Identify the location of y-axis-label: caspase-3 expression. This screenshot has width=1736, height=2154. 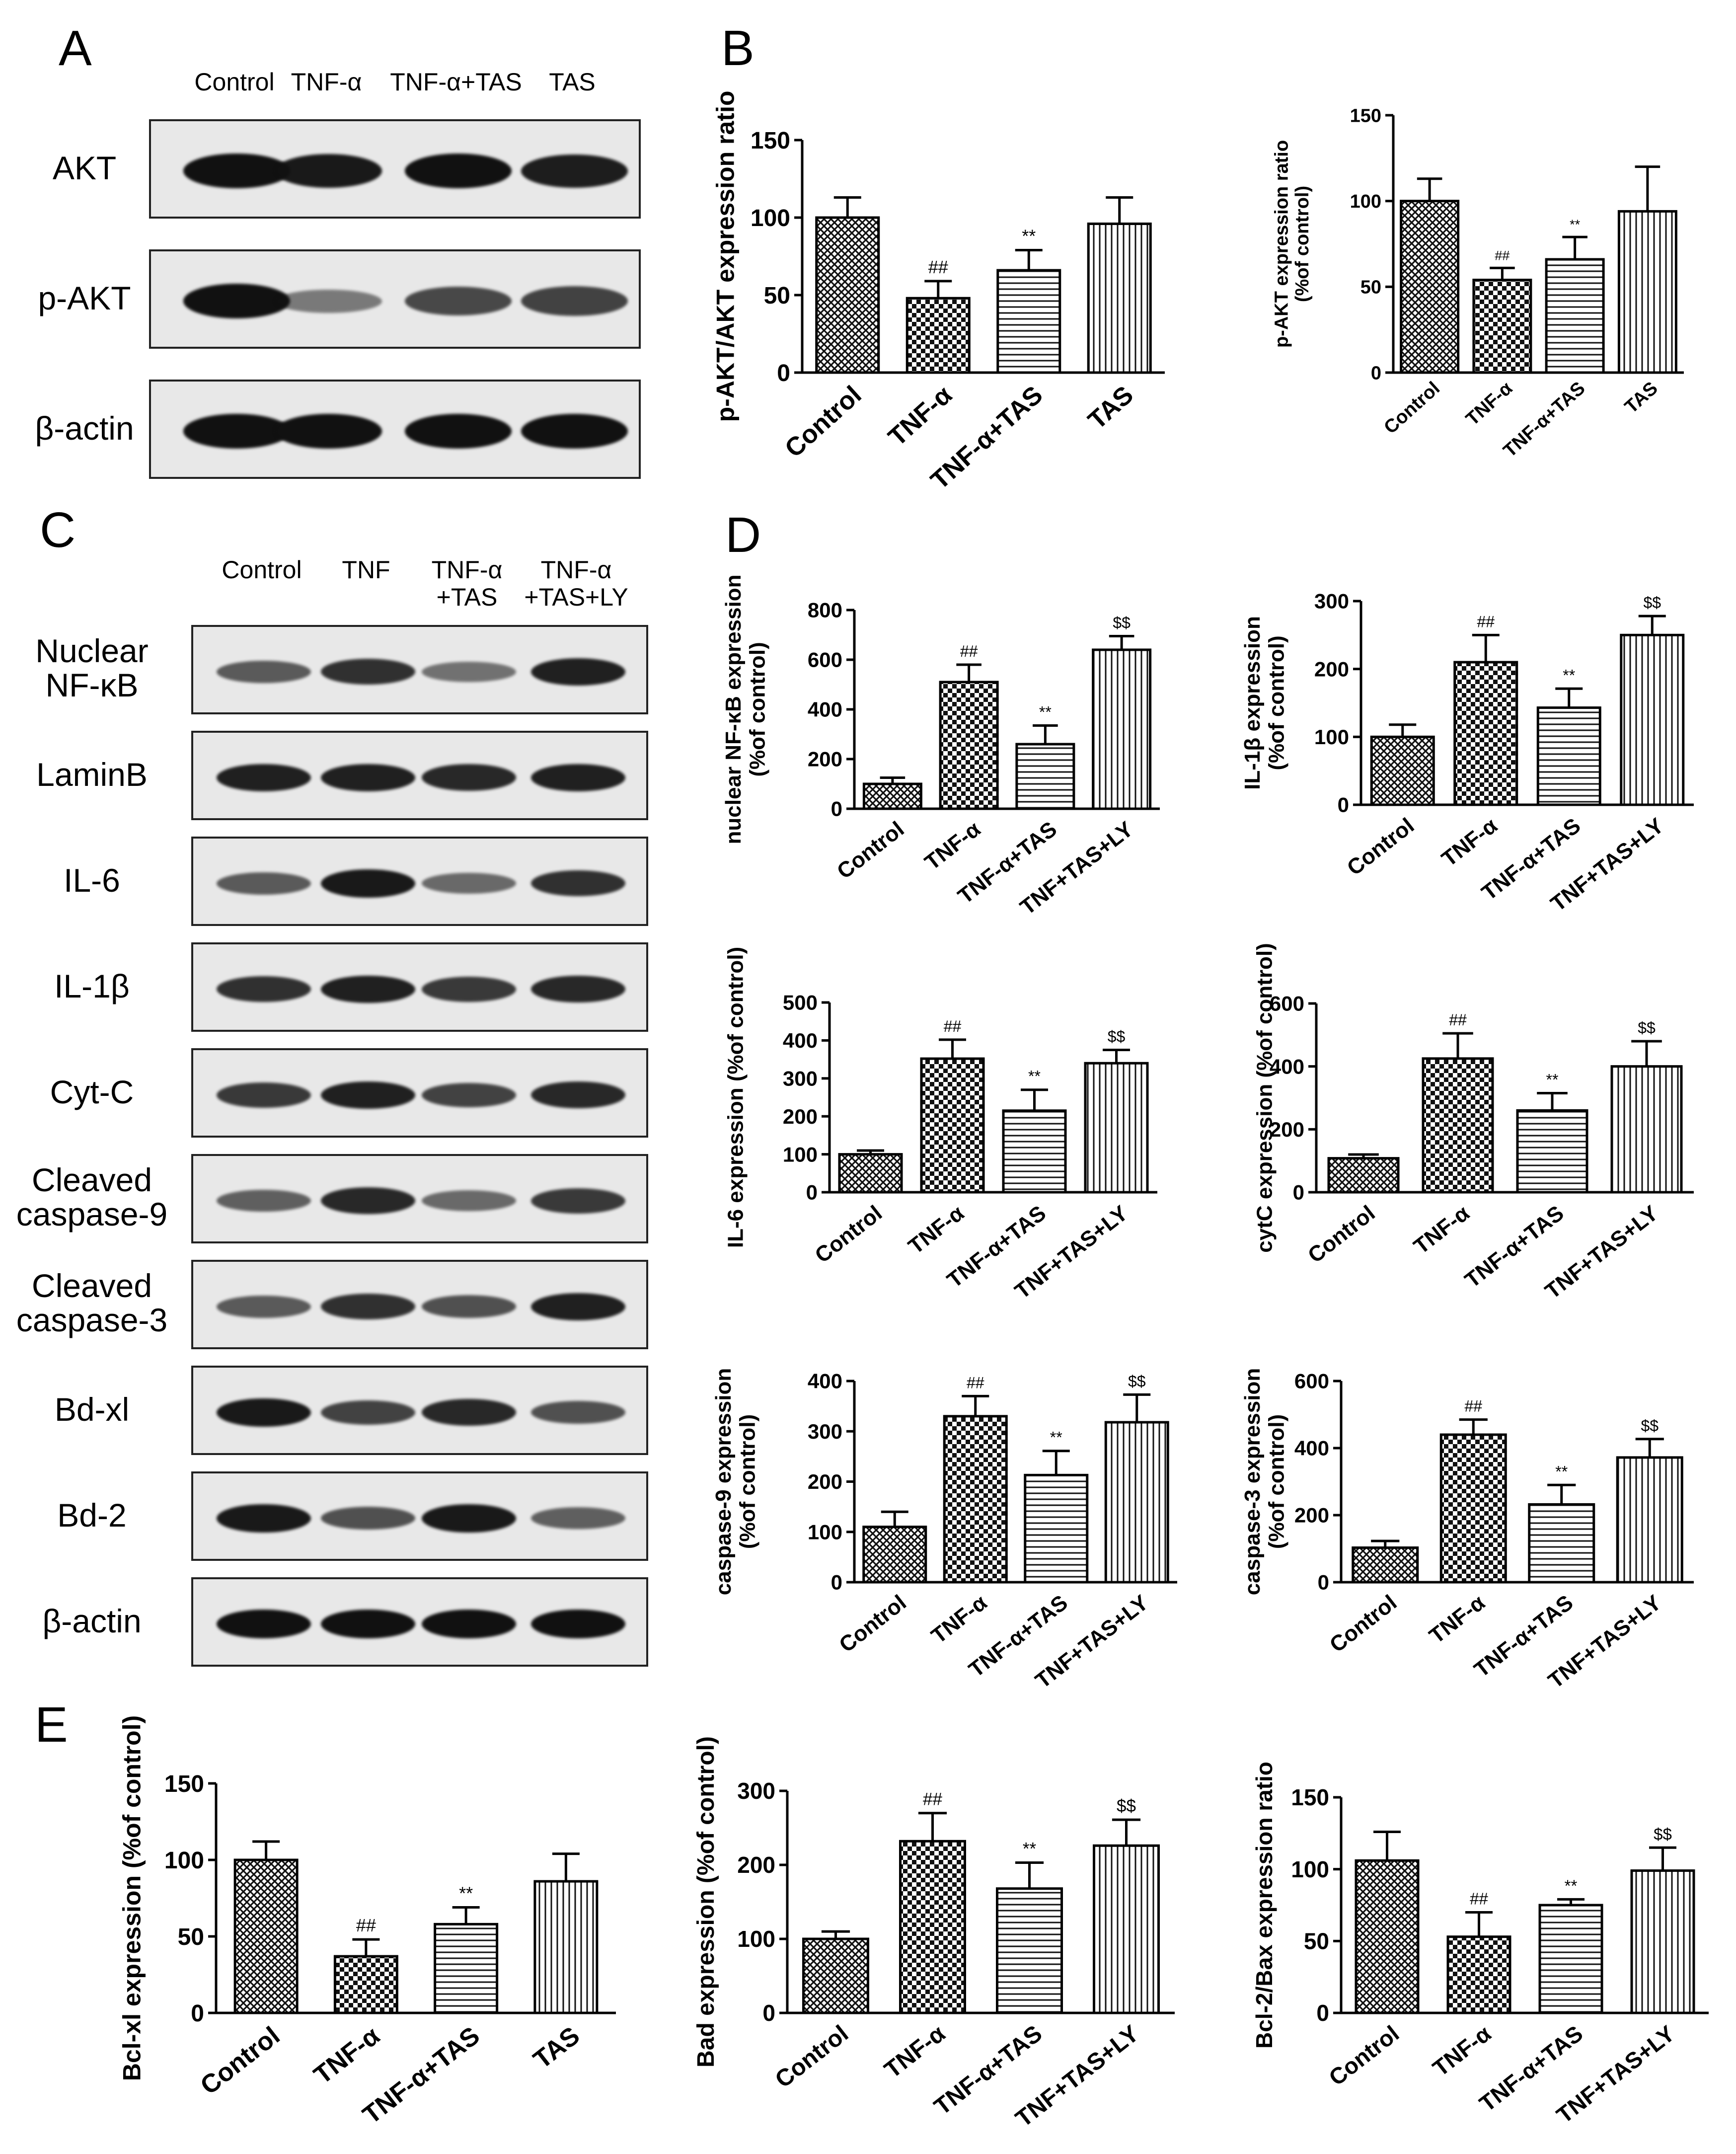
(1252, 1482).